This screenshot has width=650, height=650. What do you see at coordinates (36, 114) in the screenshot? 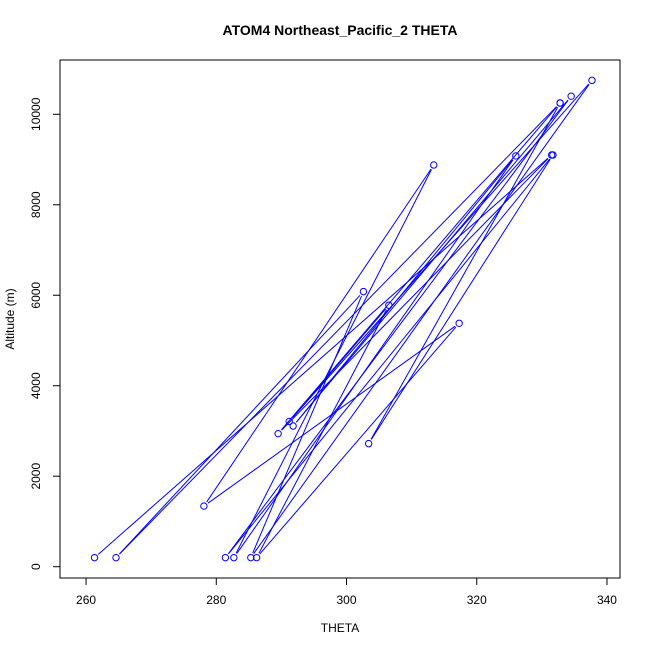
I see `y-tick-label: 10000` at bounding box center [36, 114].